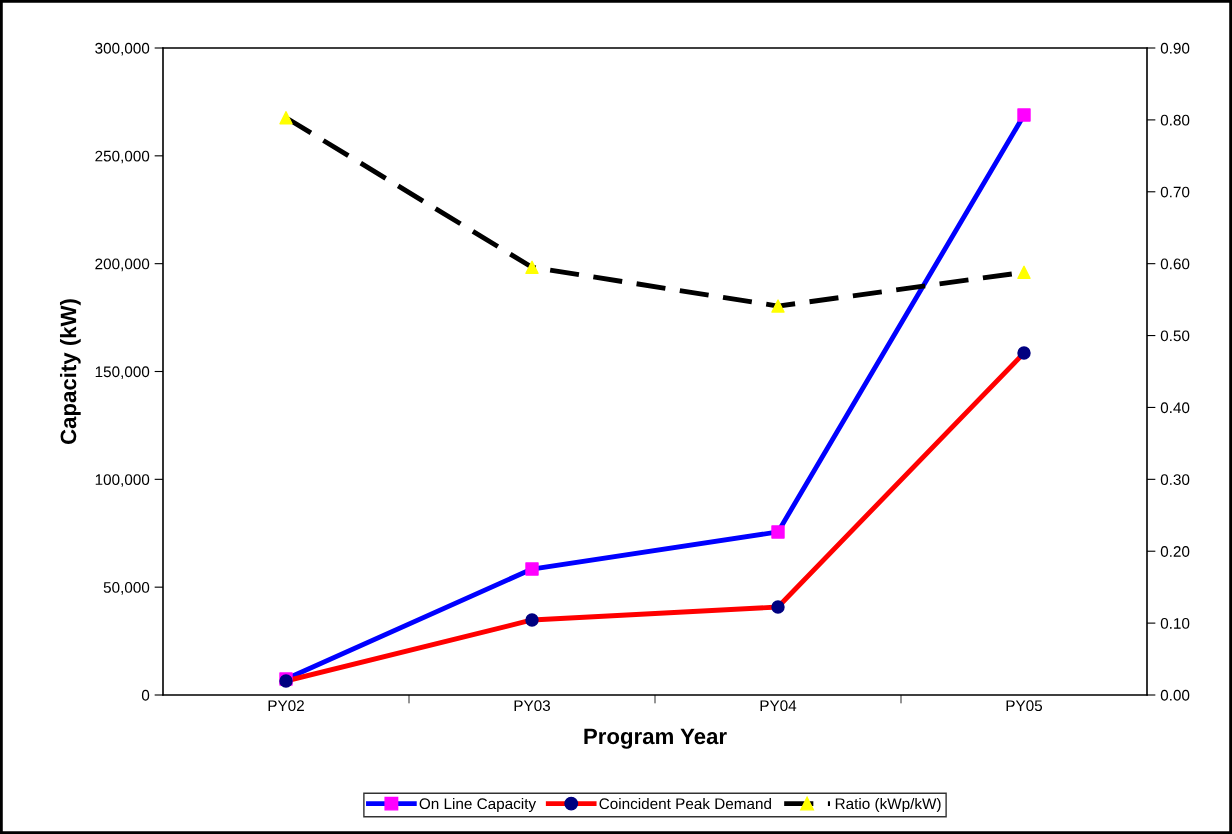  What do you see at coordinates (1024, 706) in the screenshot?
I see `x-tick-label: PY05` at bounding box center [1024, 706].